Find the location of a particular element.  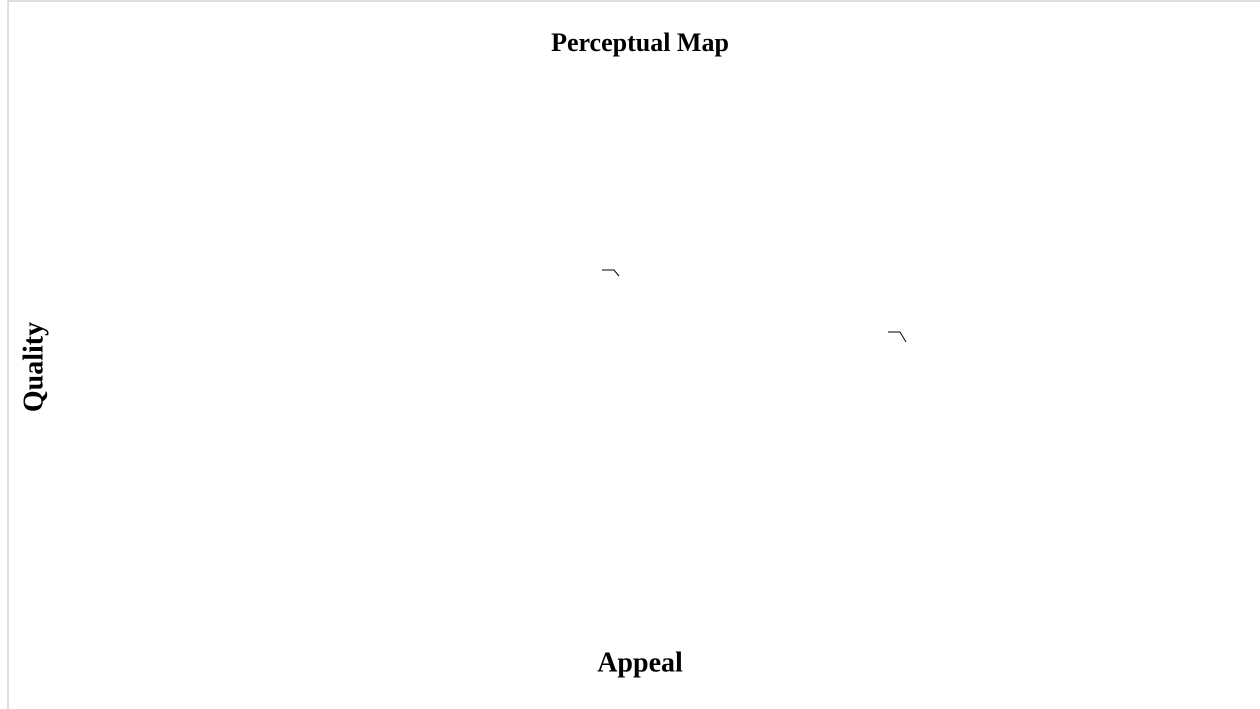

x-axis-title: Appeal is located at coordinates (640, 662).